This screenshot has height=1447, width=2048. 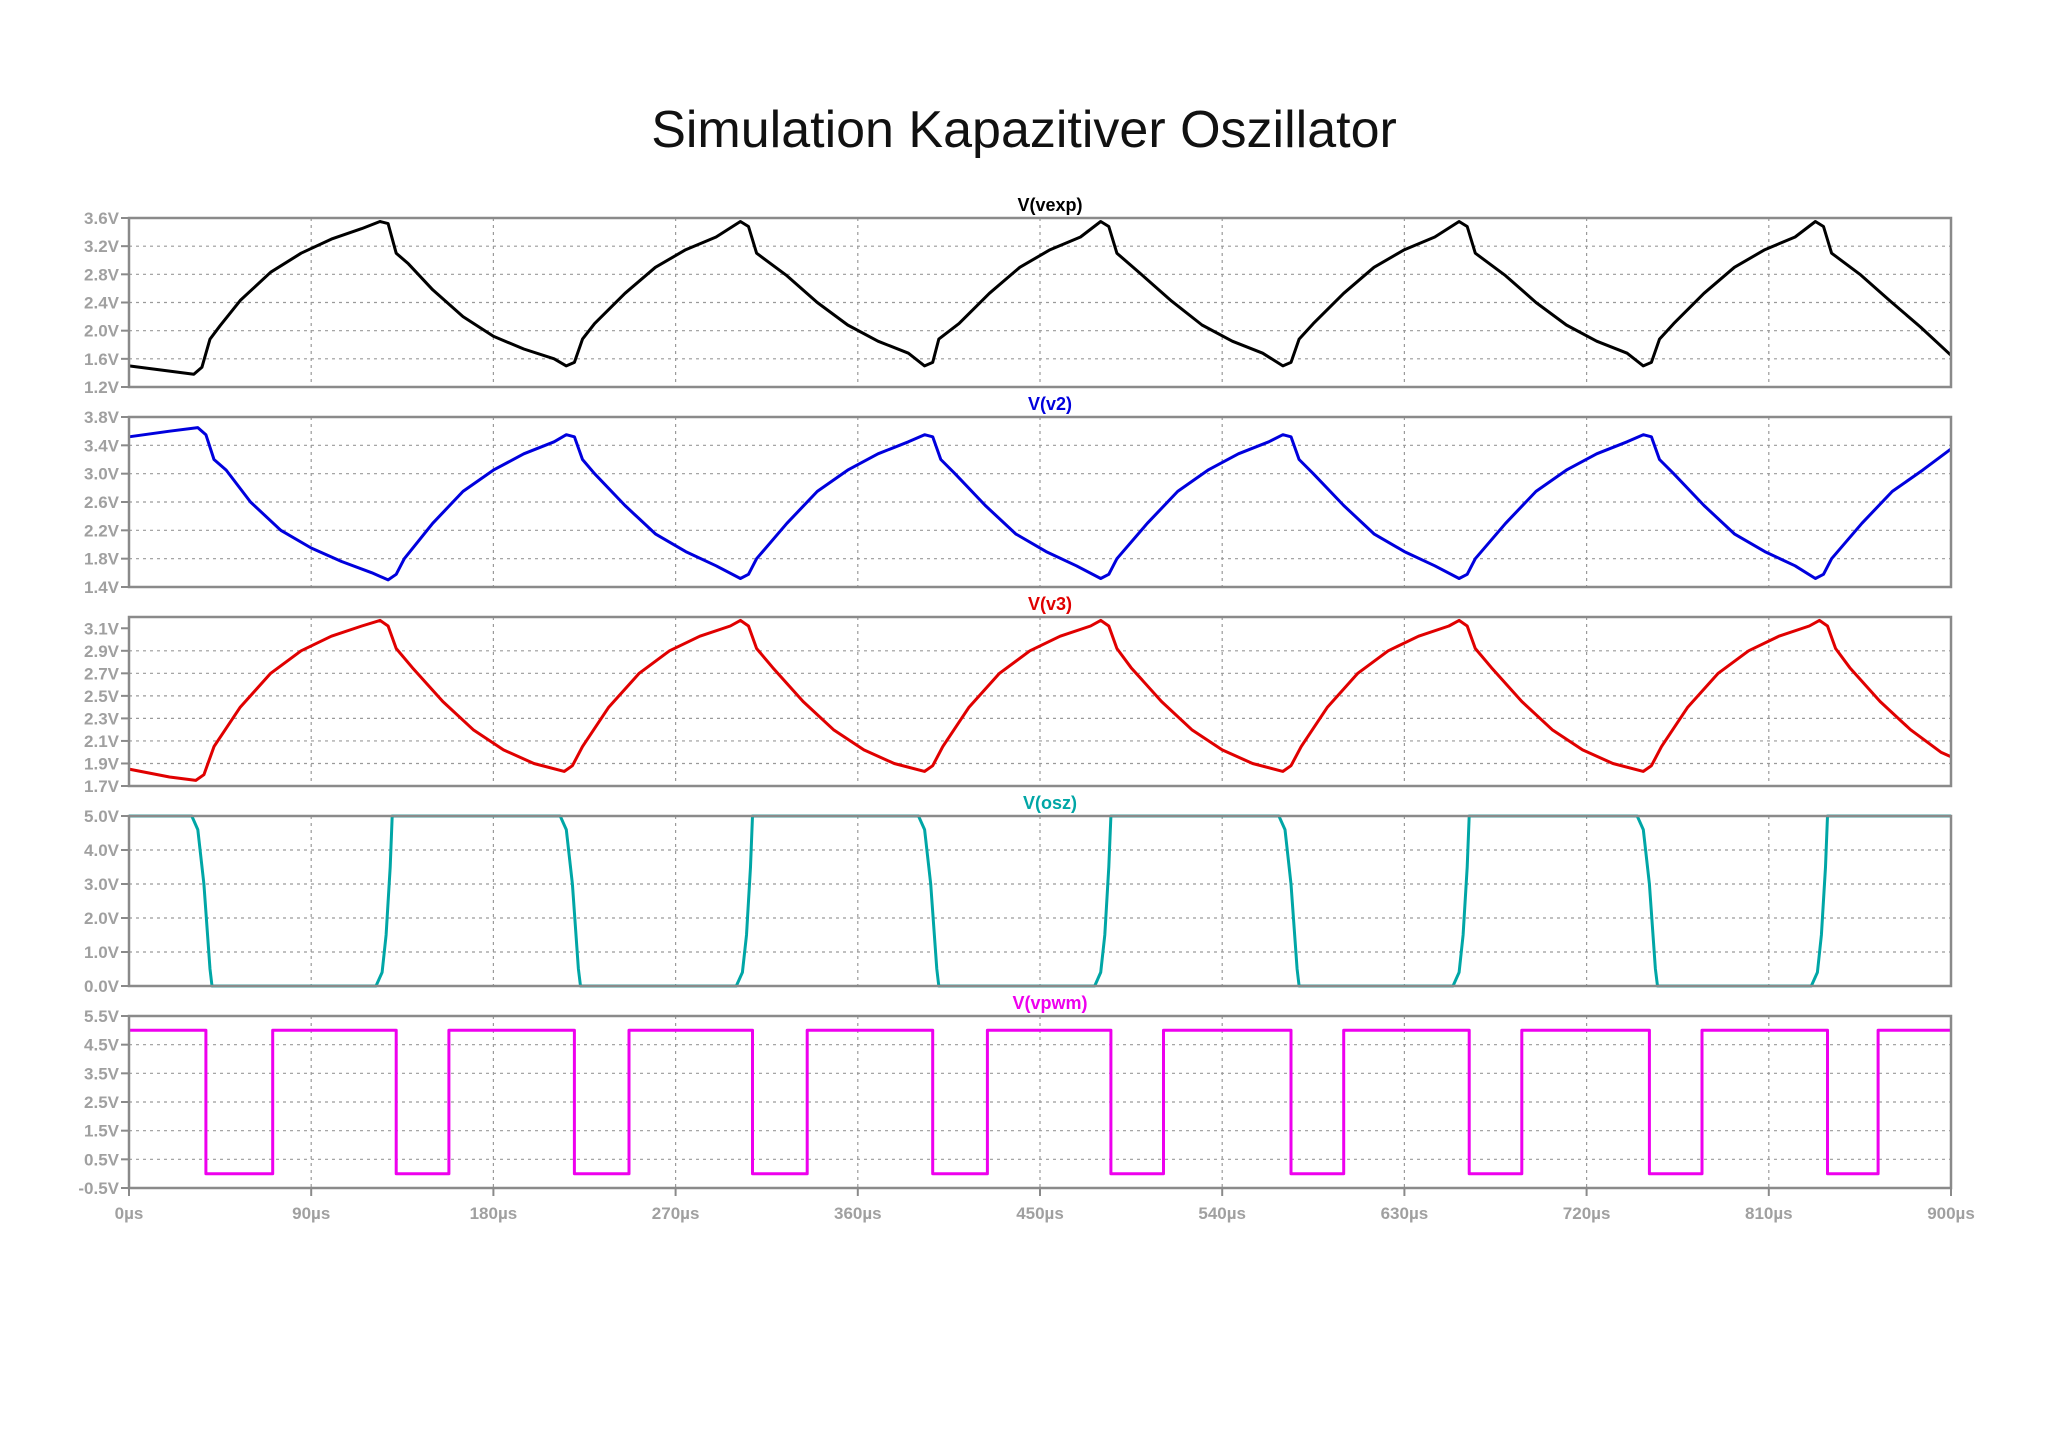 I want to click on y-tick-label: 0.0V, so click(x=102, y=986).